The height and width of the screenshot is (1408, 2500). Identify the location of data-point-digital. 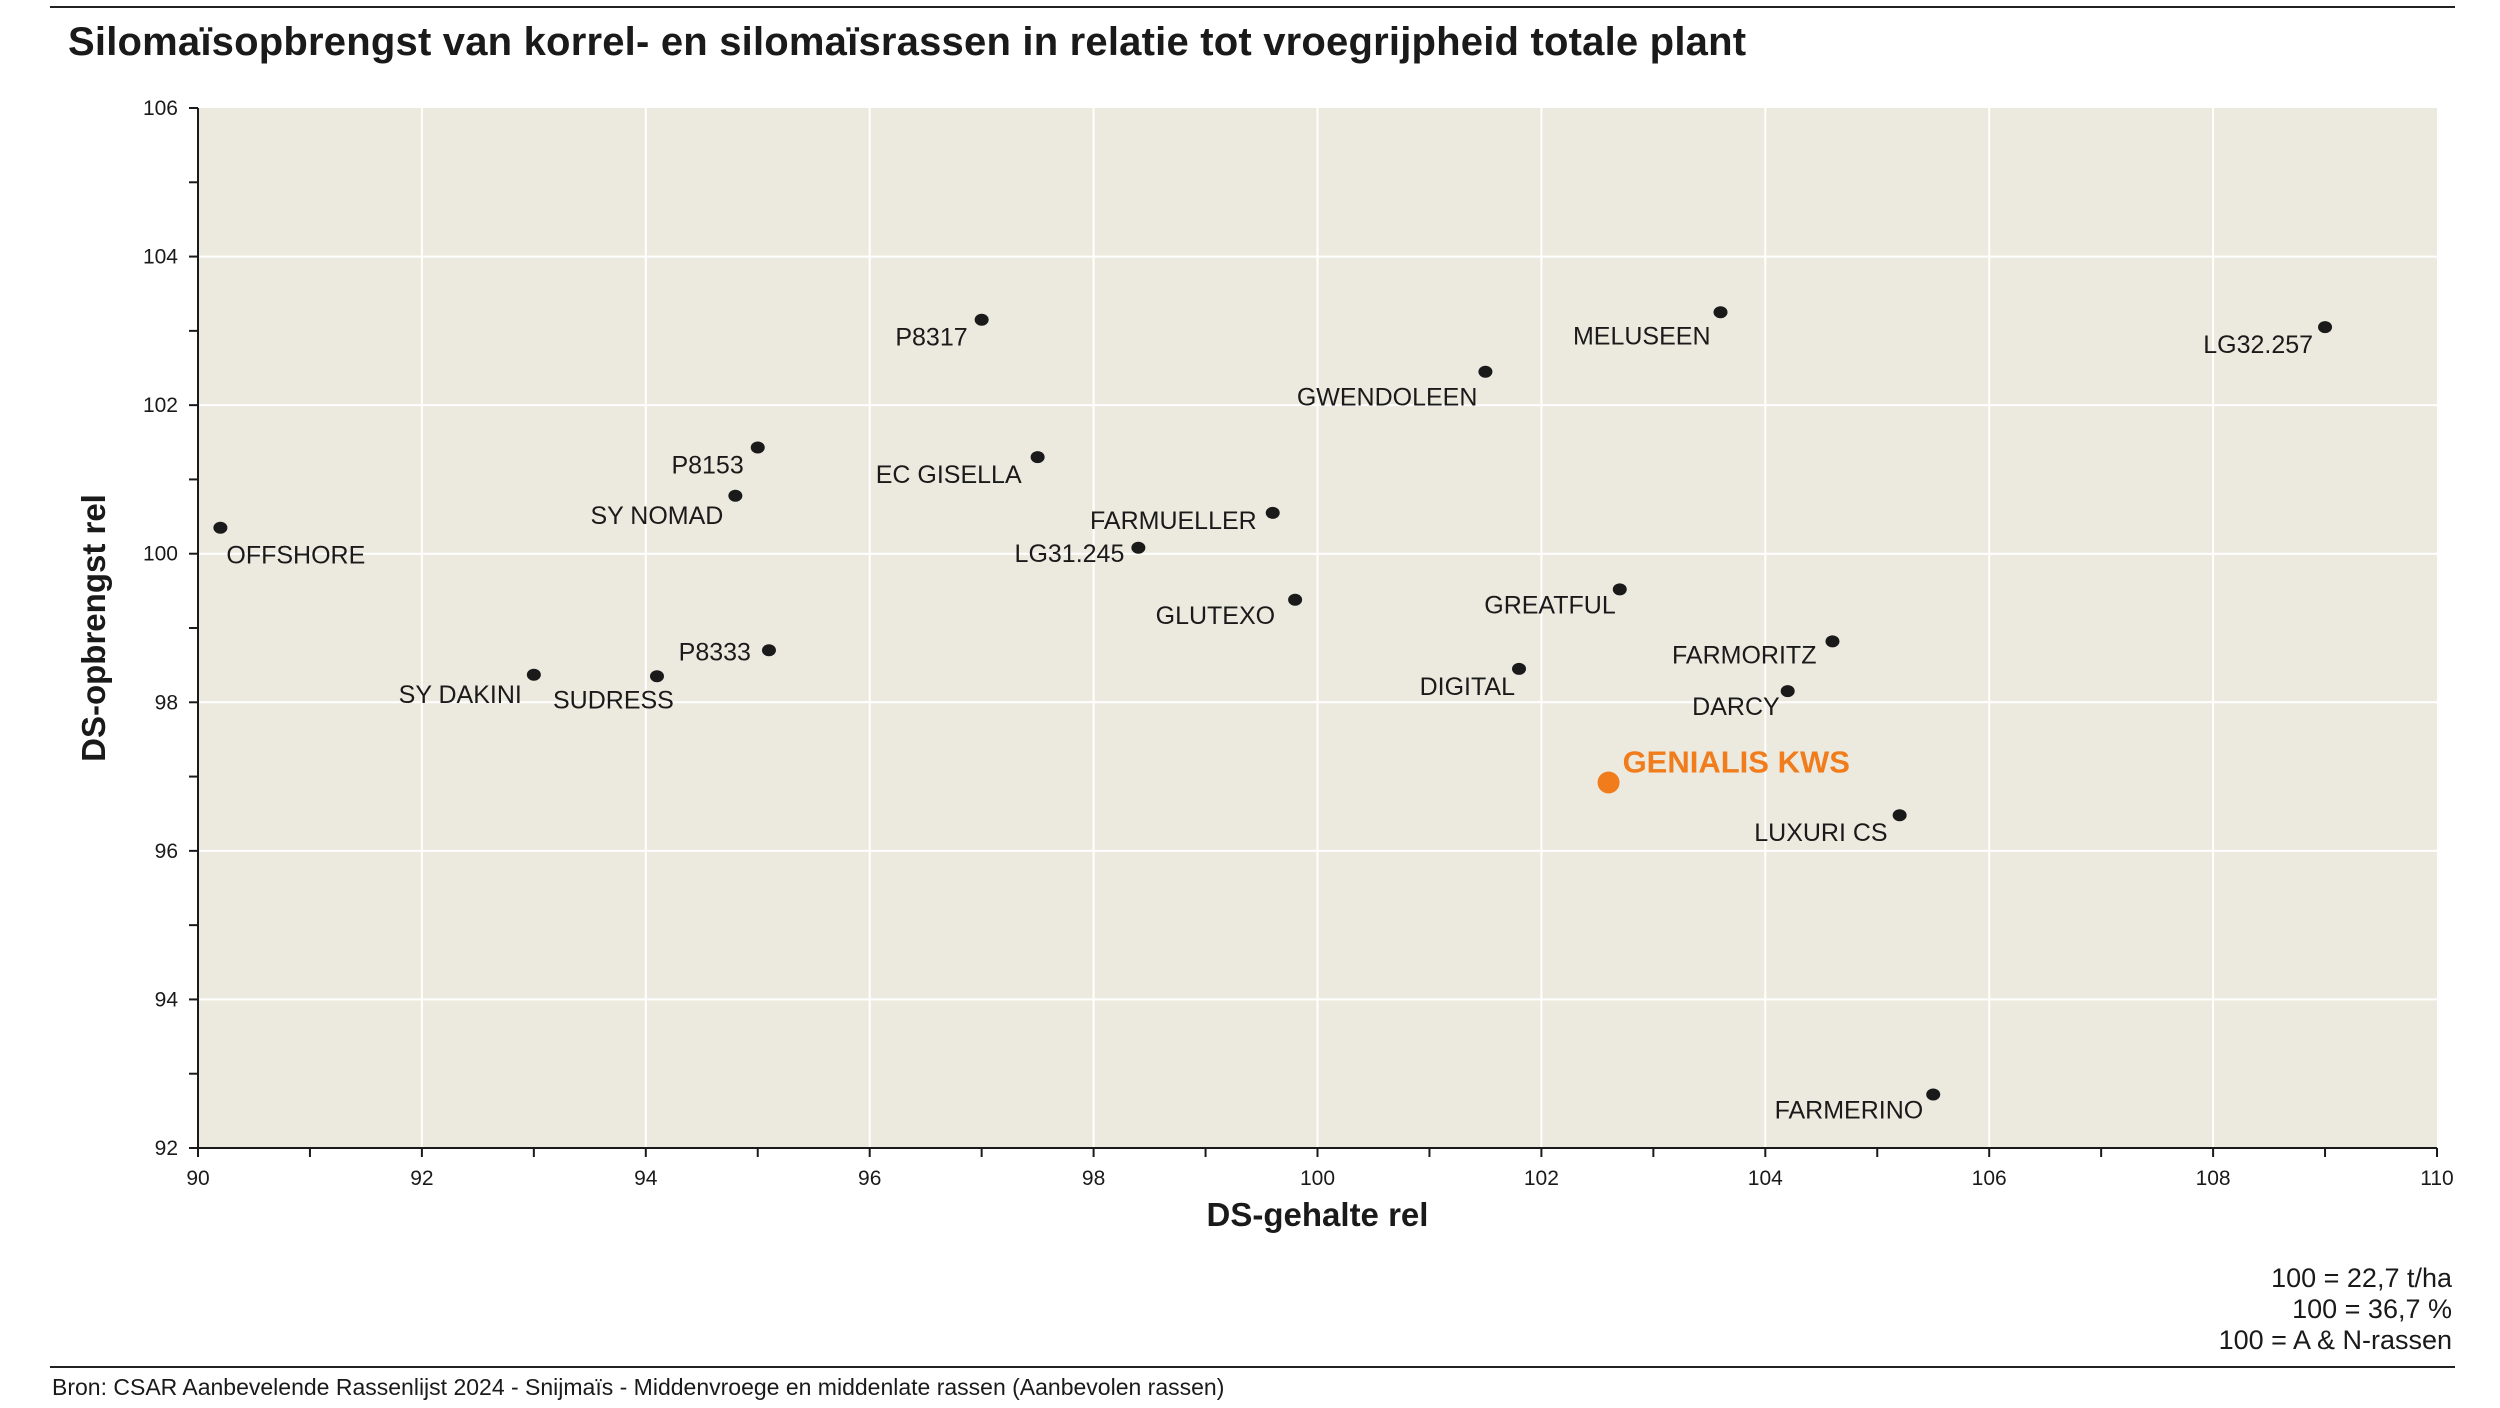
(1519, 668).